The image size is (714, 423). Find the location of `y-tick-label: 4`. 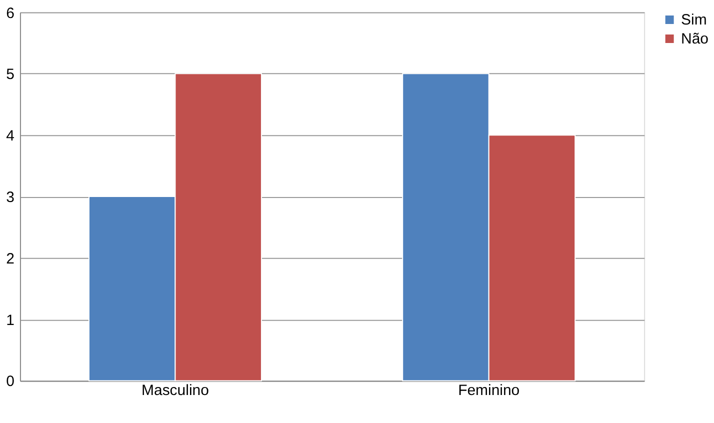

y-tick-label: 4 is located at coordinates (10, 136).